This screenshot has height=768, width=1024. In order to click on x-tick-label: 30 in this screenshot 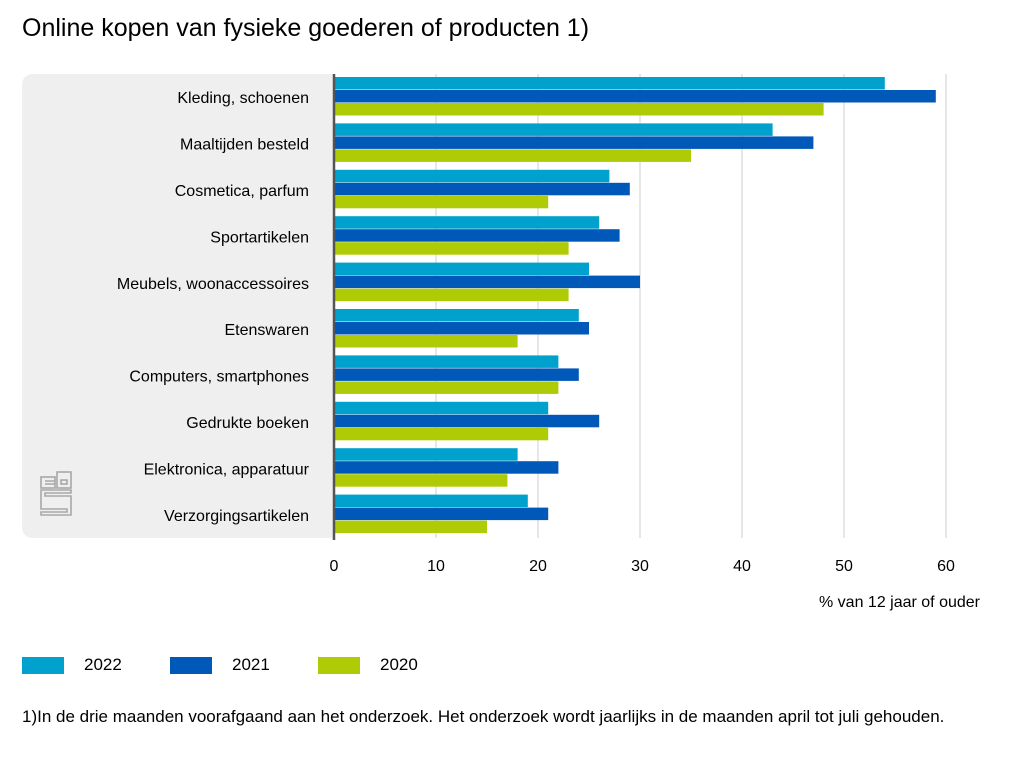, I will do `click(640, 566)`.